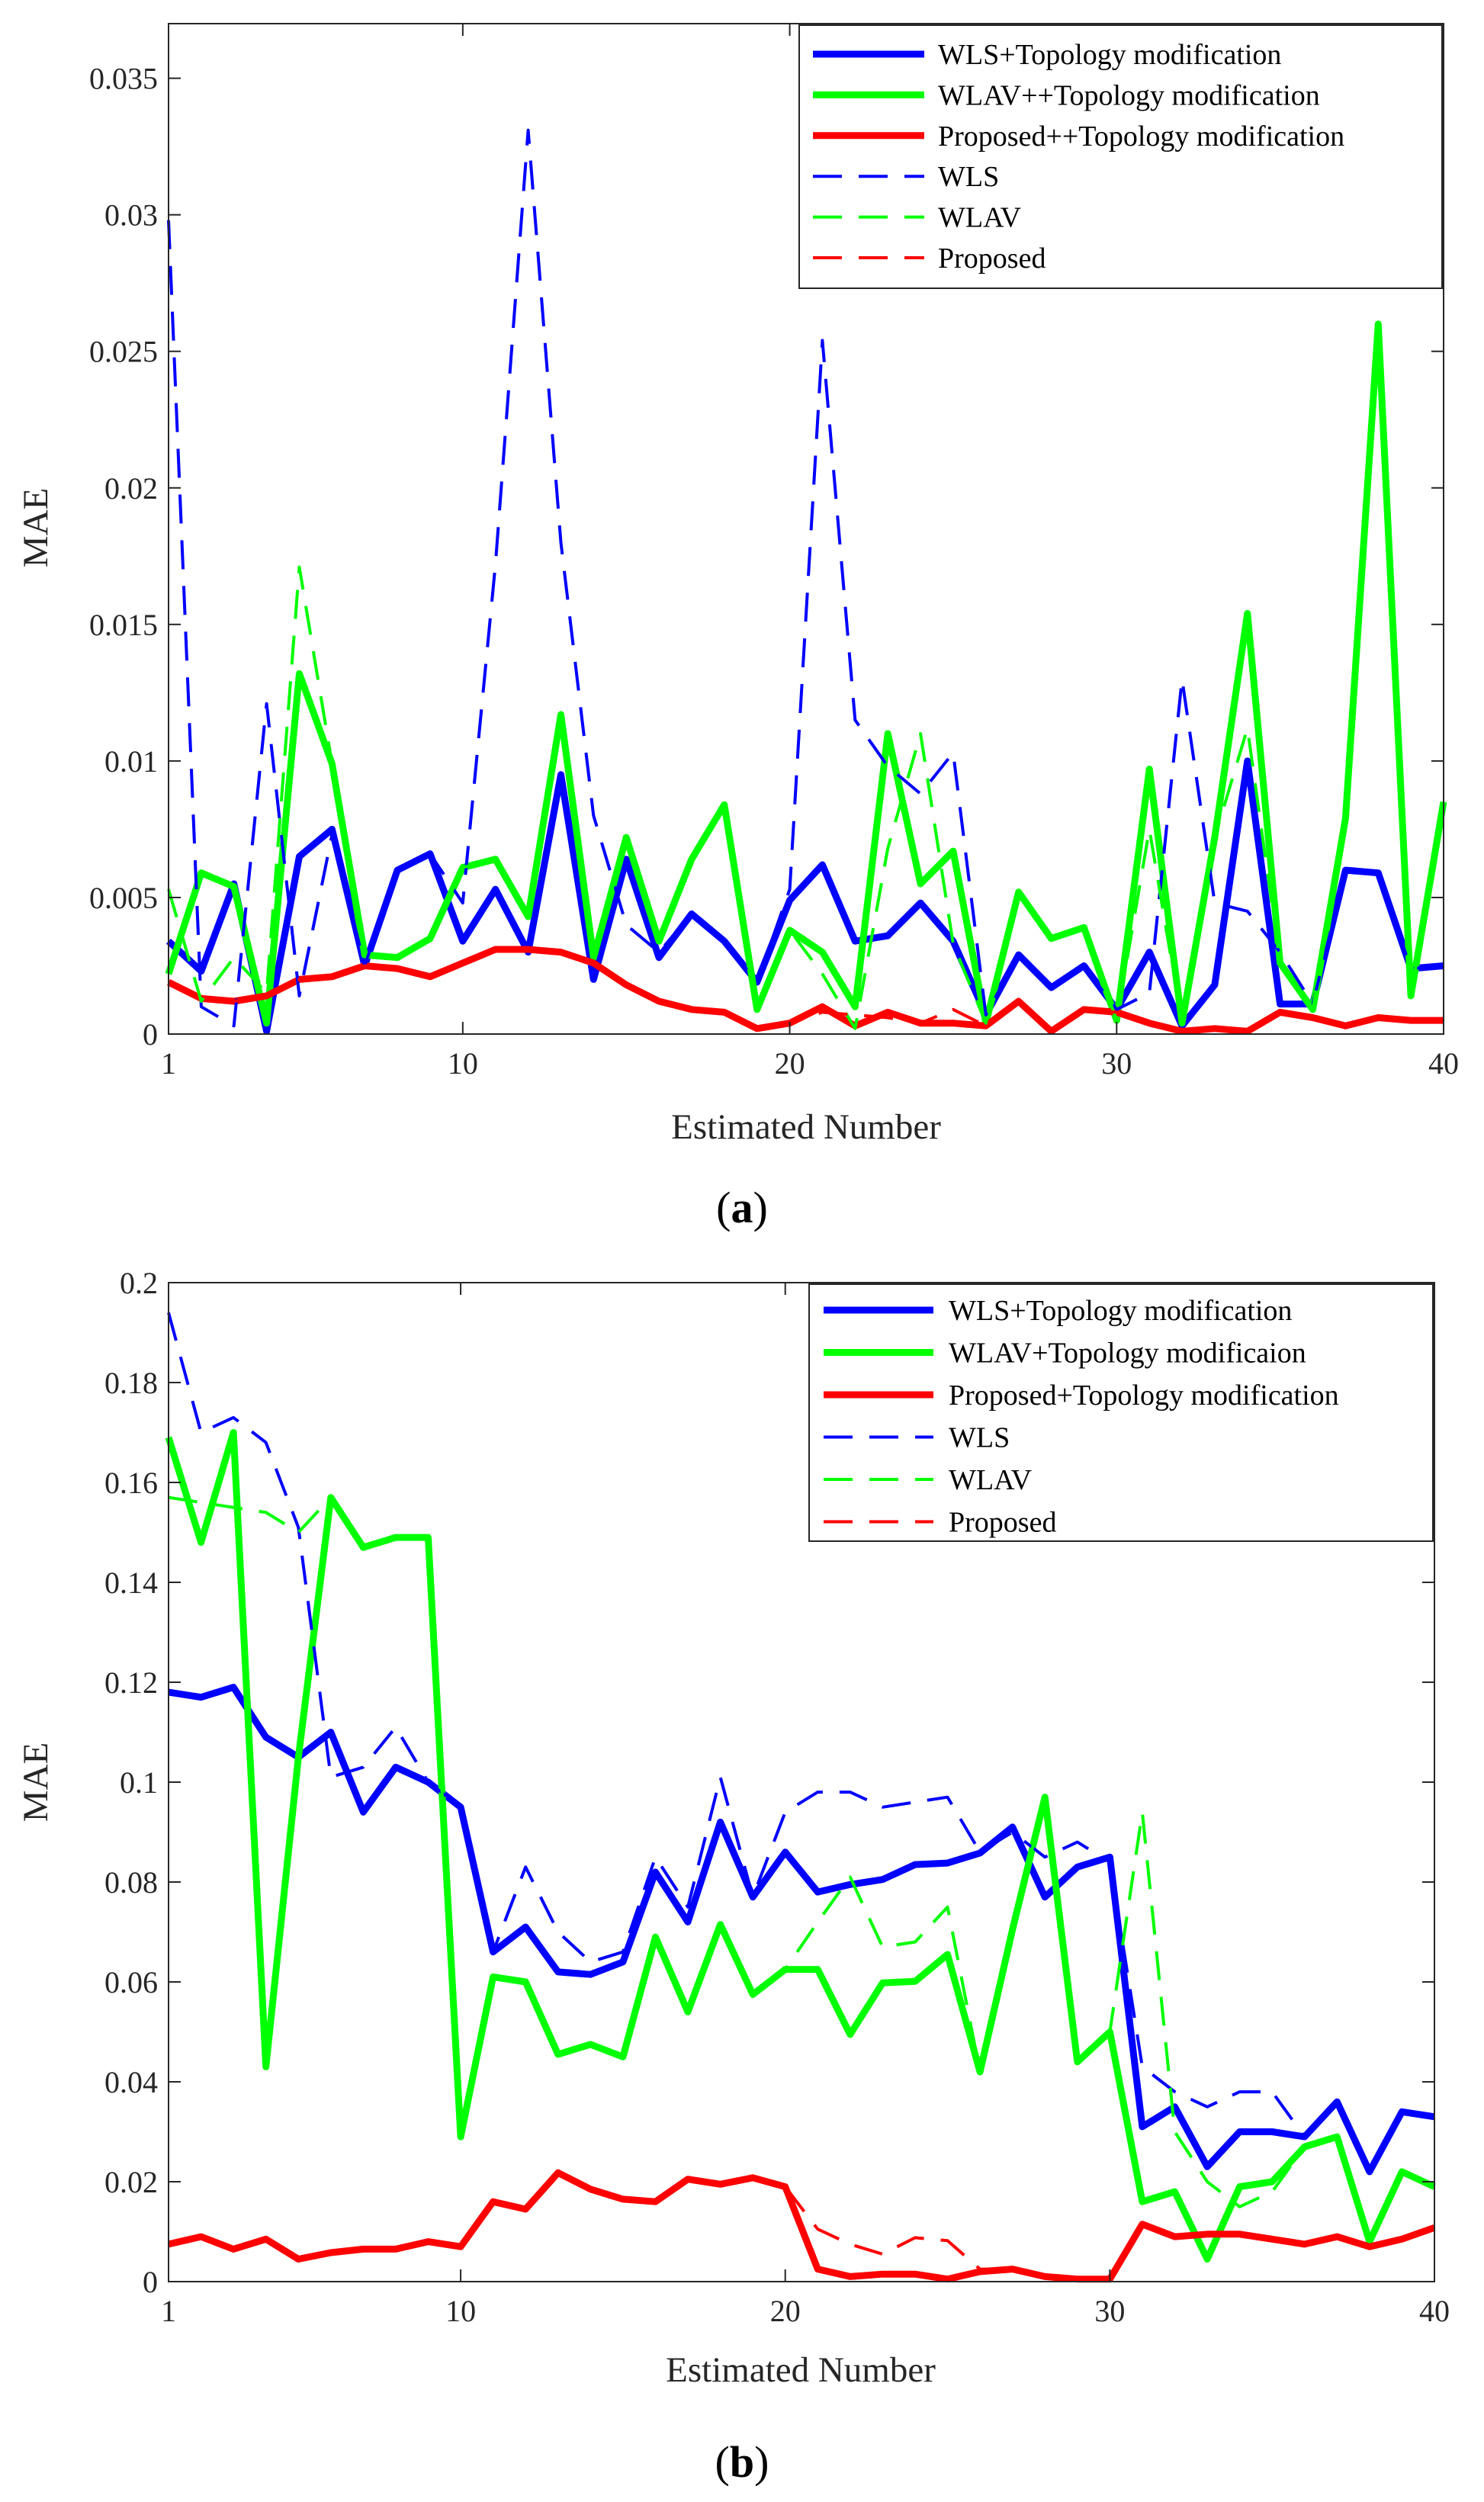  Describe the element at coordinates (1435, 2311) in the screenshot. I see `x-tick-label-b-4: 40` at that location.